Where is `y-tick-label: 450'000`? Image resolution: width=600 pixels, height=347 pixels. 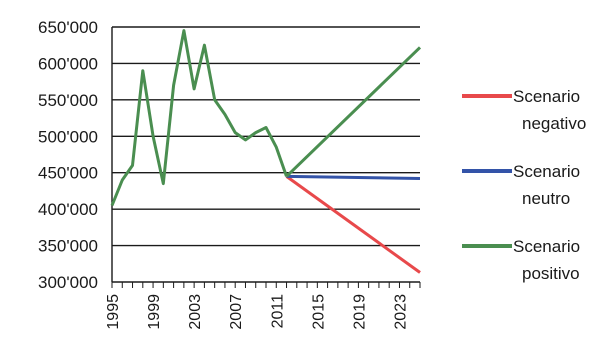
y-tick-label: 450'000 is located at coordinates (68, 173).